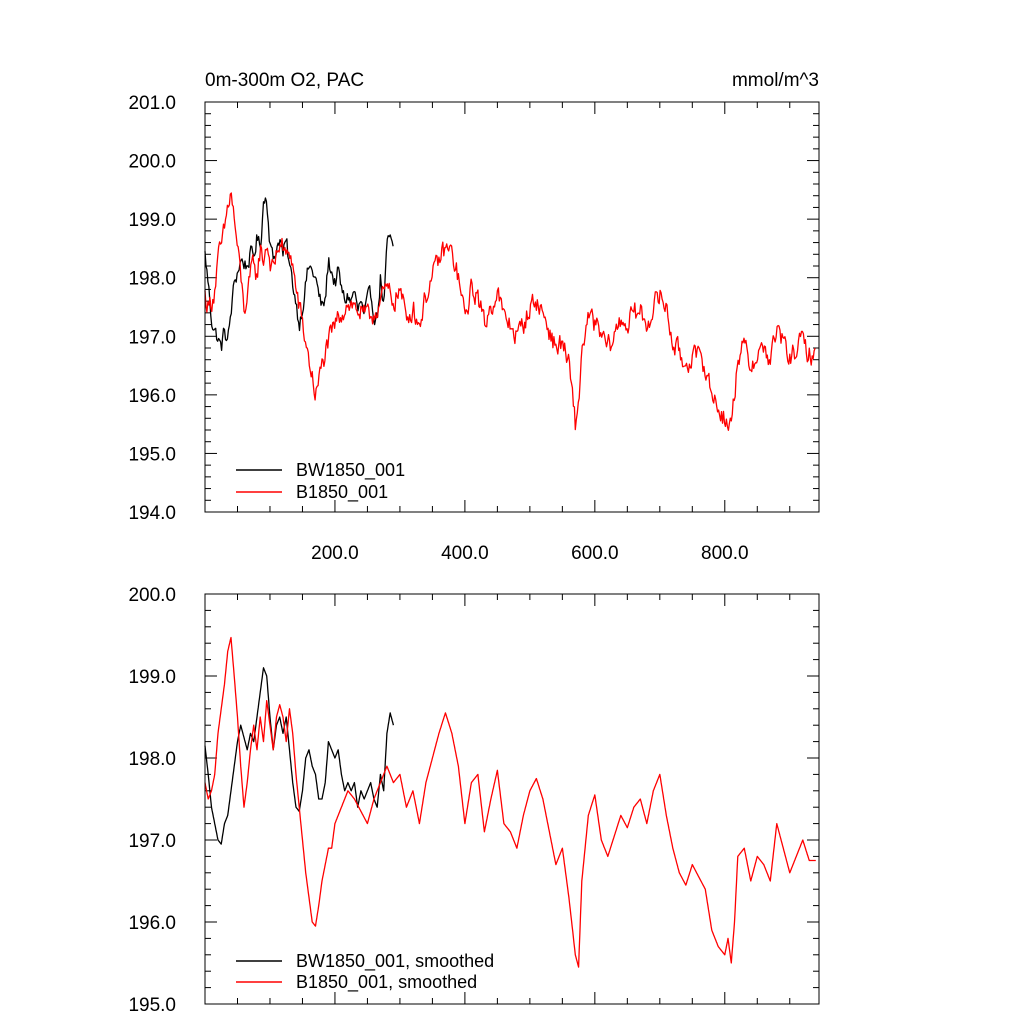 The width and height of the screenshot is (1024, 1024). What do you see at coordinates (775, 80) in the screenshot?
I see `top-title-right: mmol/m^3` at bounding box center [775, 80].